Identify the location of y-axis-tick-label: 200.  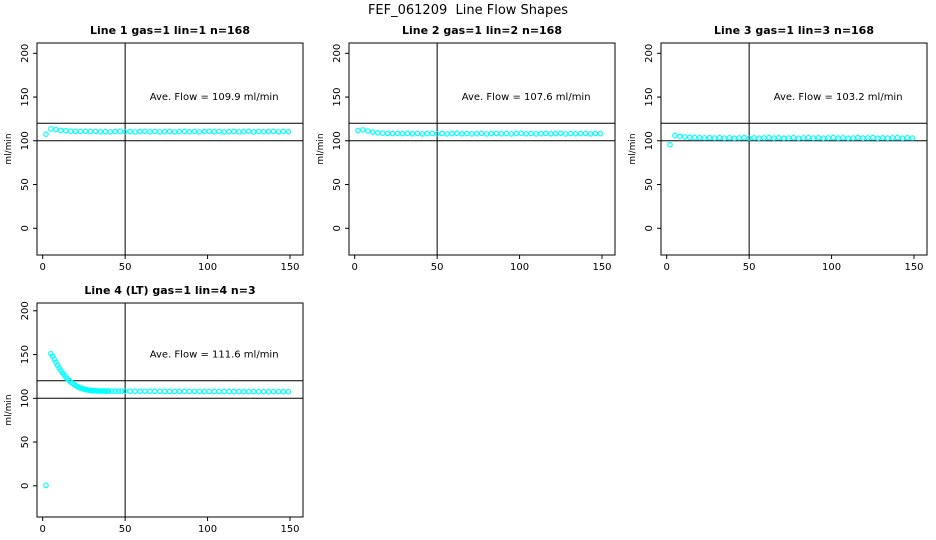
(25, 53).